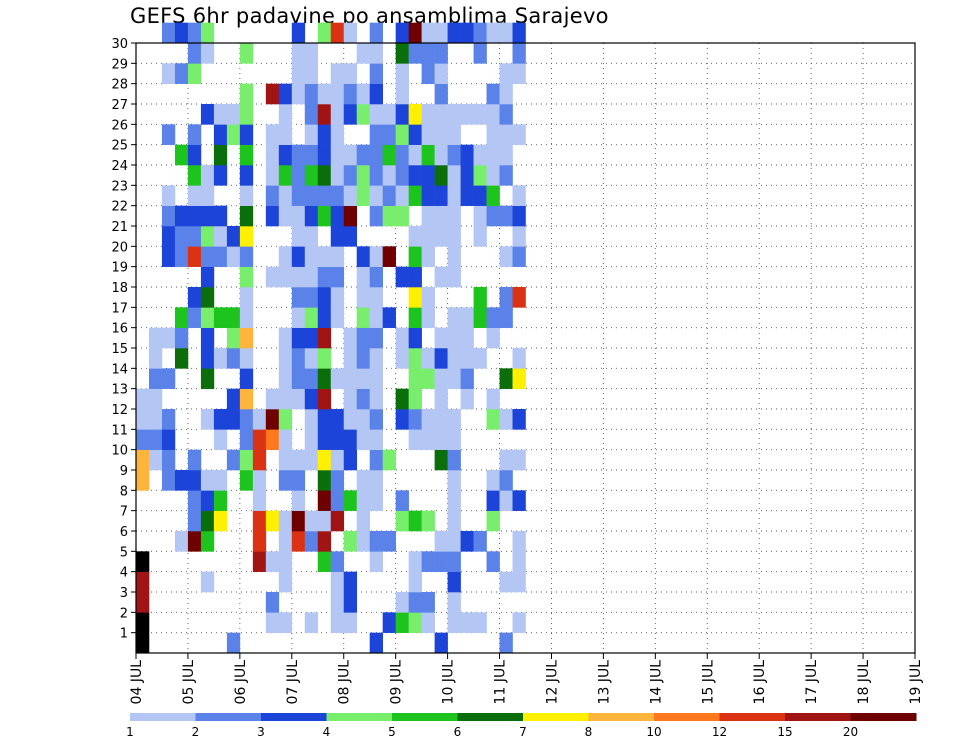 This screenshot has height=742, width=960. I want to click on colorbar-label: 7, so click(523, 732).